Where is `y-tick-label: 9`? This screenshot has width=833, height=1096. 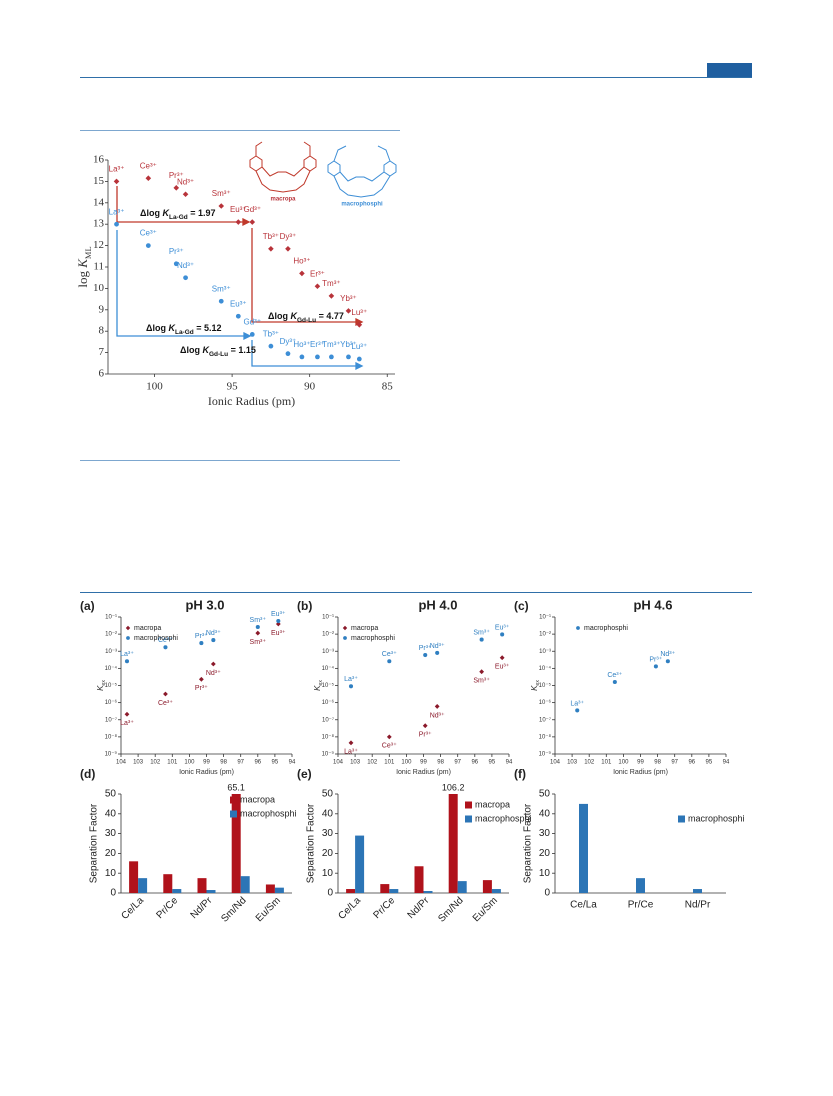 y-tick-label: 9 is located at coordinates (102, 309).